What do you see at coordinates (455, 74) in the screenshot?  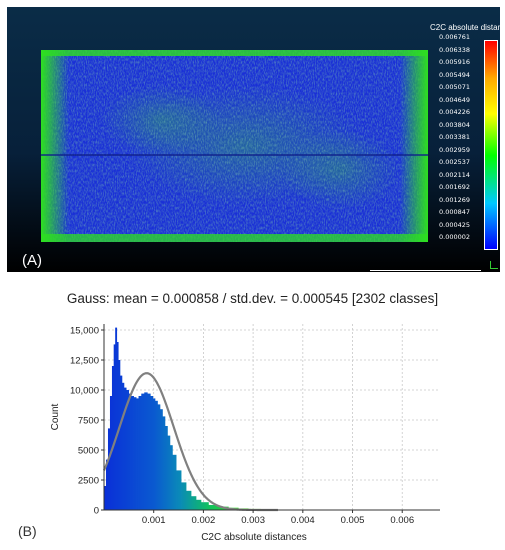 I see `colorbar-value-label: 0.005494` at bounding box center [455, 74].